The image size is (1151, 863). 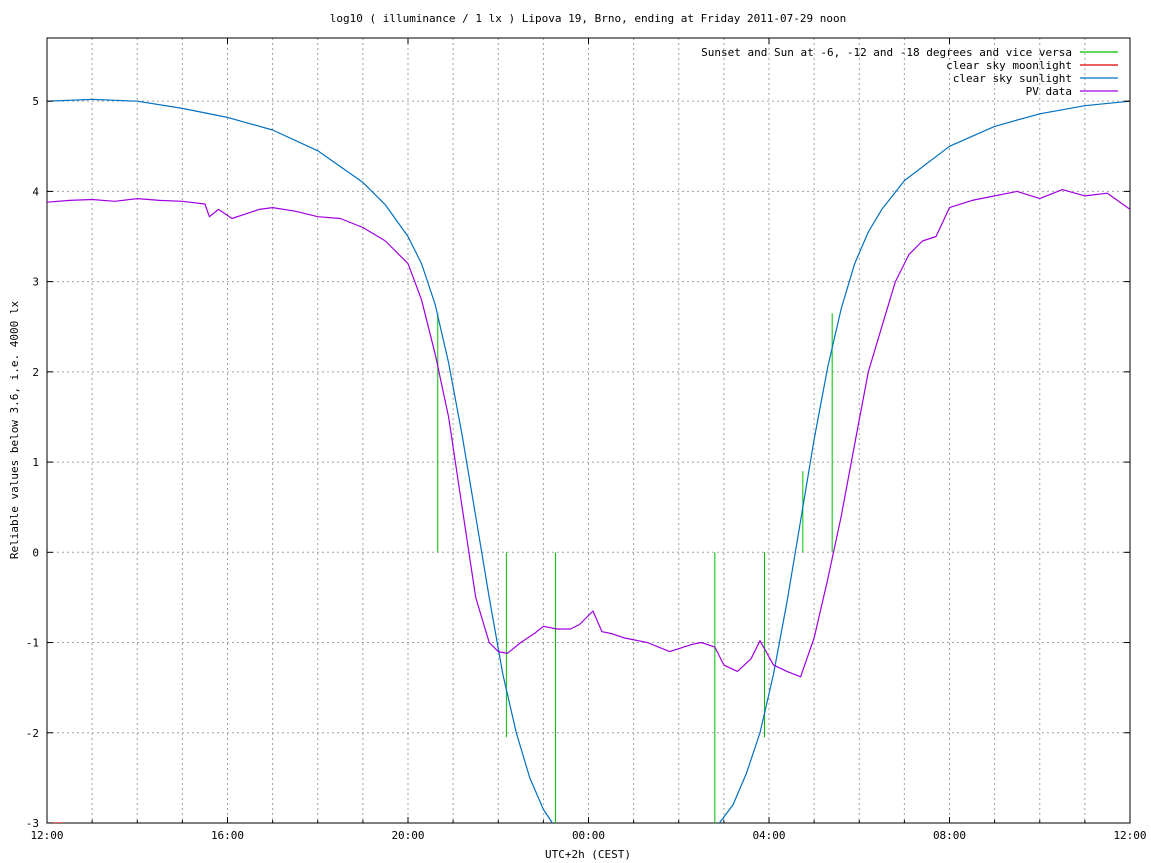 I want to click on y-tick-label: 5, so click(x=35, y=101).